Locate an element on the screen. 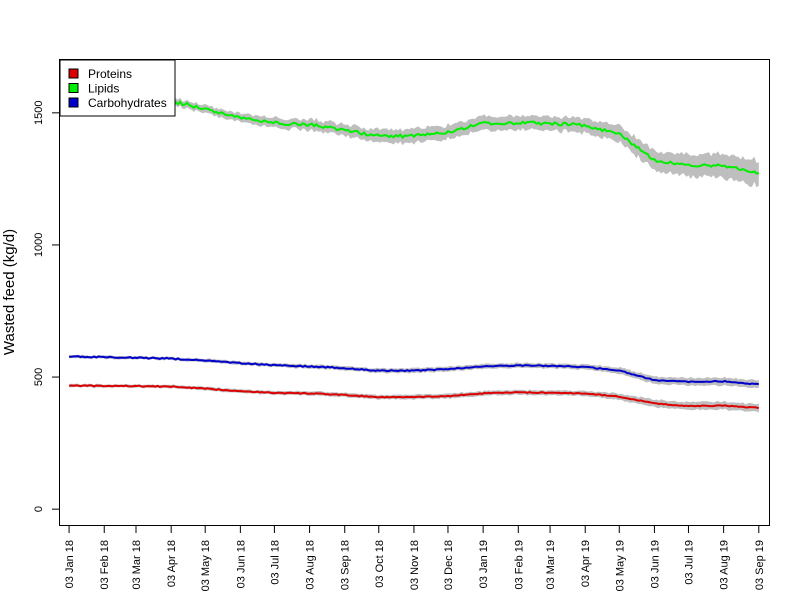 The image size is (800, 605). x-tick-label: 03 Mar 18 is located at coordinates (137, 565).